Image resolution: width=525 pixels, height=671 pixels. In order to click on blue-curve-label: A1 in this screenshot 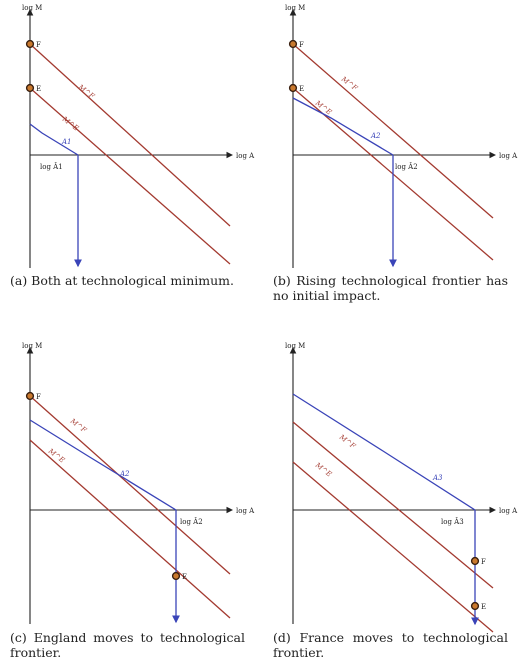, I will do `click(66, 142)`.